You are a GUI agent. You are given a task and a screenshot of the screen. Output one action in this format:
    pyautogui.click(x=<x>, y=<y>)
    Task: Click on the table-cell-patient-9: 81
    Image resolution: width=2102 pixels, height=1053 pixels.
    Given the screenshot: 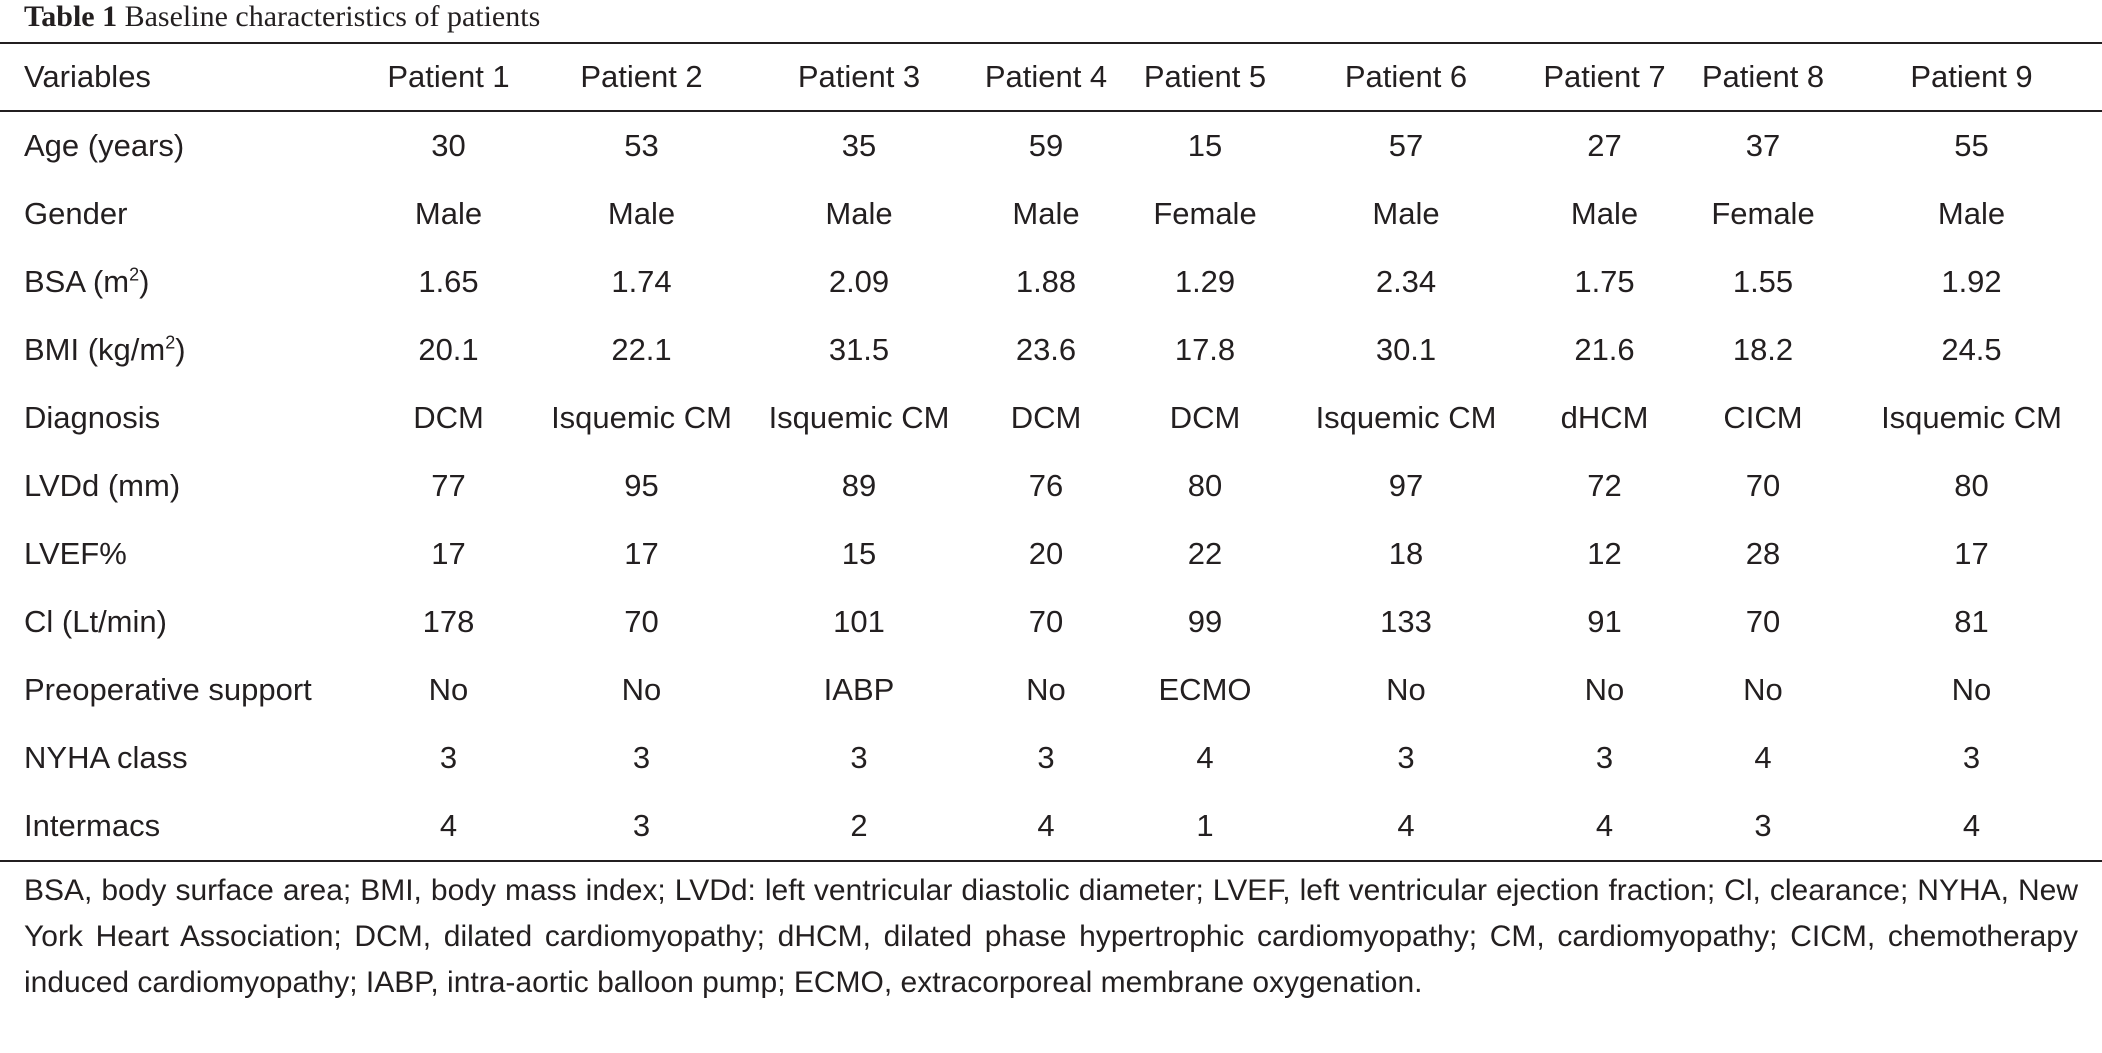 What is the action you would take?
    pyautogui.click(x=1971, y=621)
    